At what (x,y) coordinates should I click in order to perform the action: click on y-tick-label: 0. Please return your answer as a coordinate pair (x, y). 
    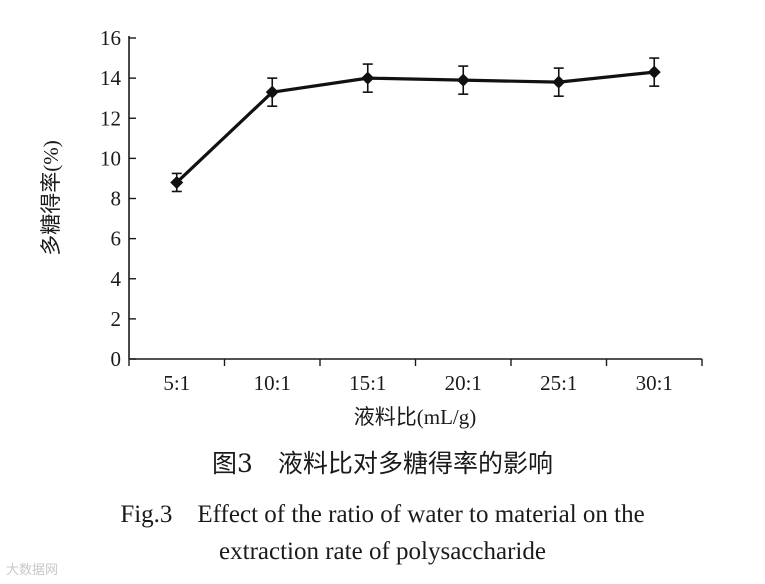
    Looking at the image, I should click on (116, 359).